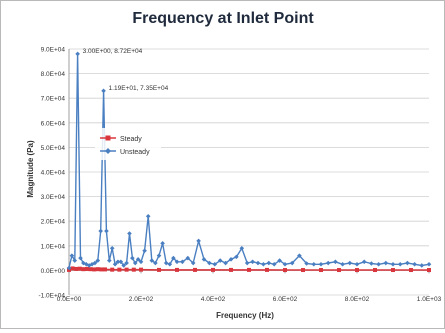  Describe the element at coordinates (30, 169) in the screenshot. I see `y-axis-label: Magnitude (Pa)` at that location.